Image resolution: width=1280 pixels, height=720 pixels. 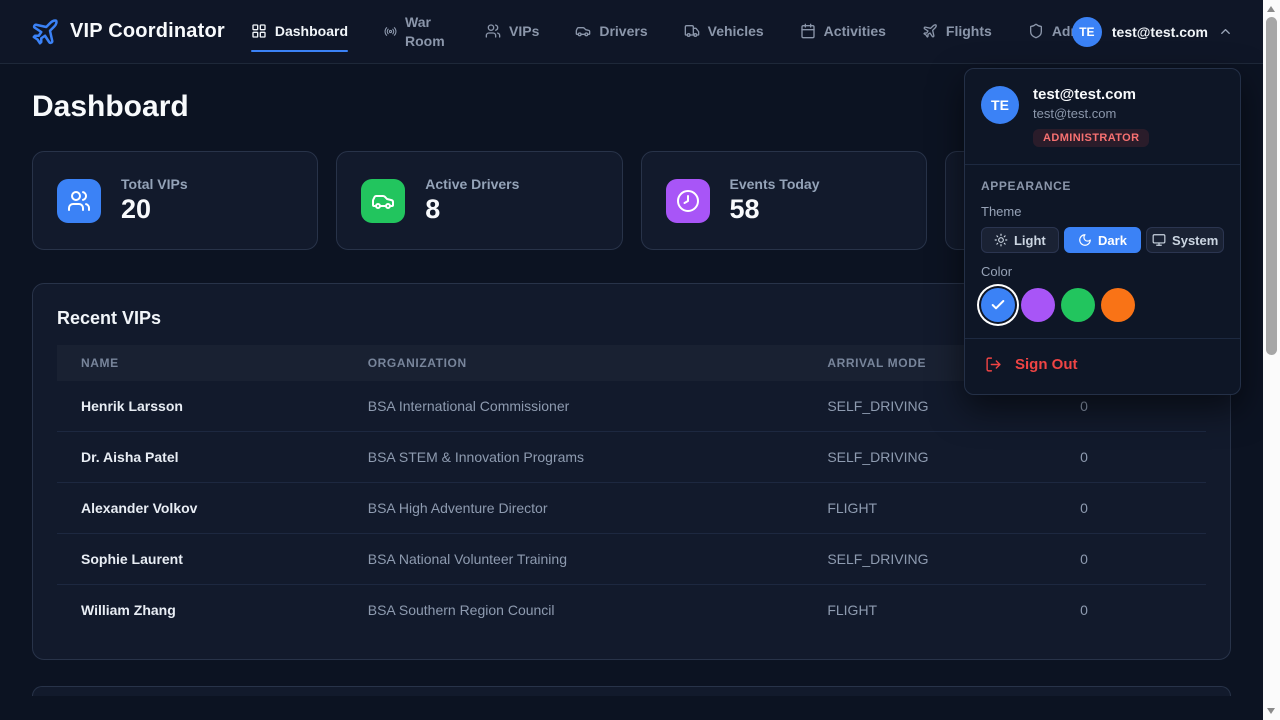 What do you see at coordinates (1159, 240) in the screenshot?
I see `monitor-icon` at bounding box center [1159, 240].